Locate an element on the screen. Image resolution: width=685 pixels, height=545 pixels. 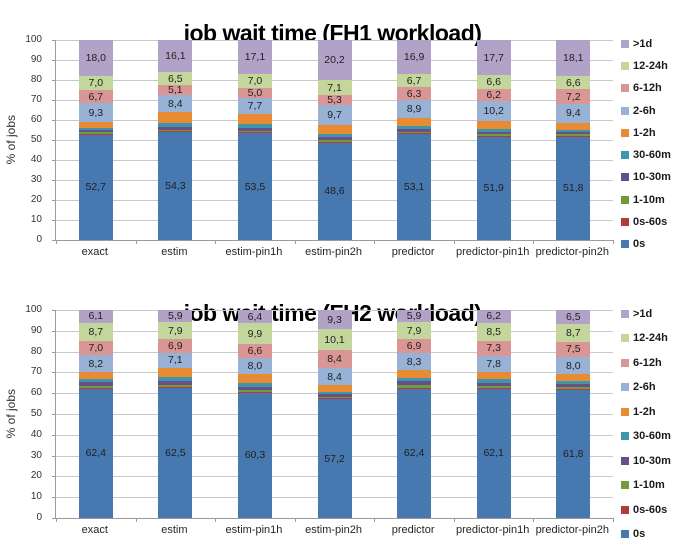
data-label: 51,8 is located at coordinates (573, 187).